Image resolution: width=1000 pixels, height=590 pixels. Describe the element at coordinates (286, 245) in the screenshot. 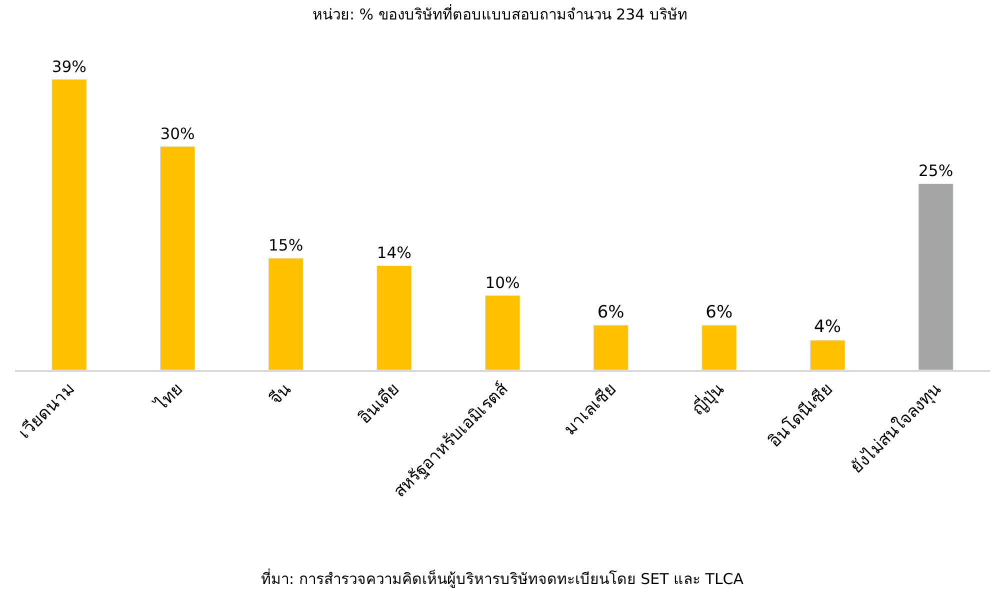

I see `data-label: 15%` at that location.